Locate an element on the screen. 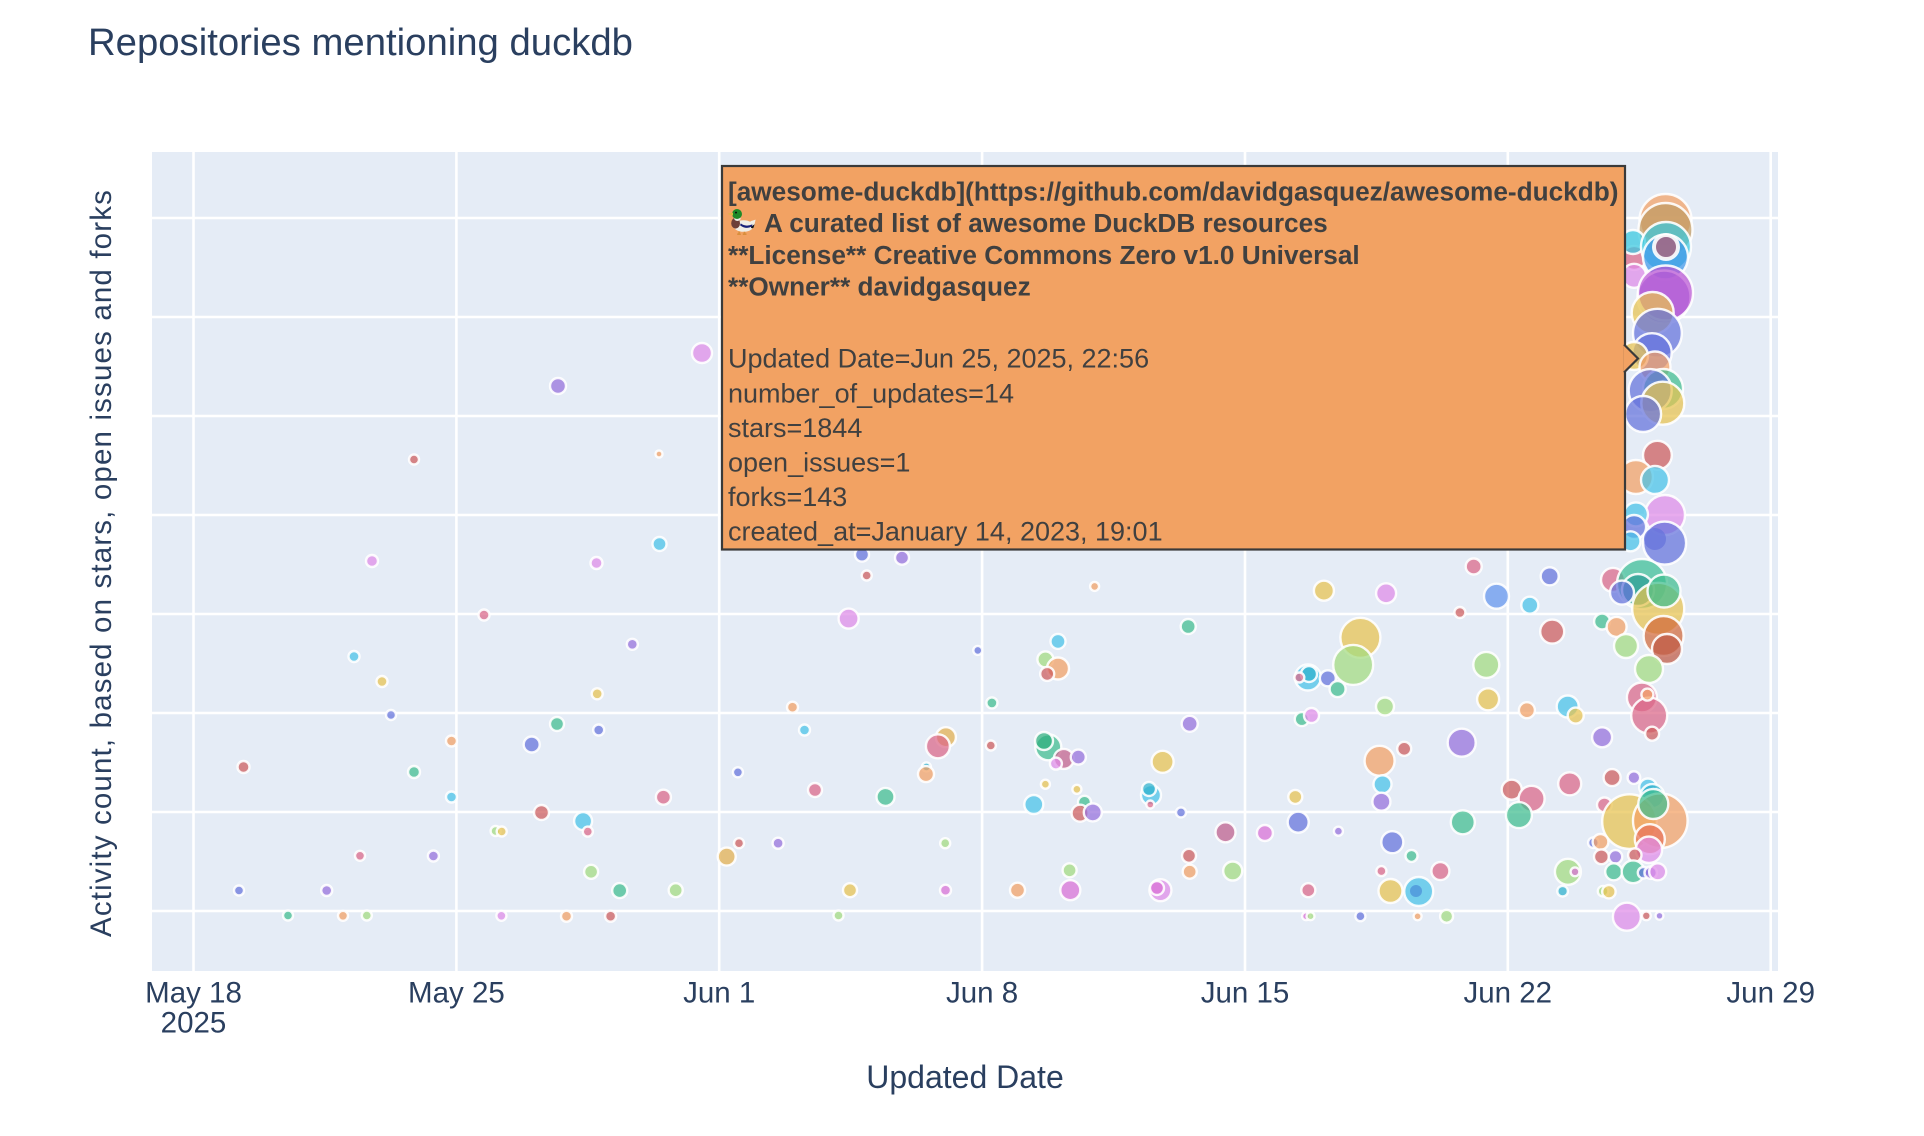 Image resolution: width=1924 pixels, height=1136 pixels. svg-text: May 18 is located at coordinates (193, 993).